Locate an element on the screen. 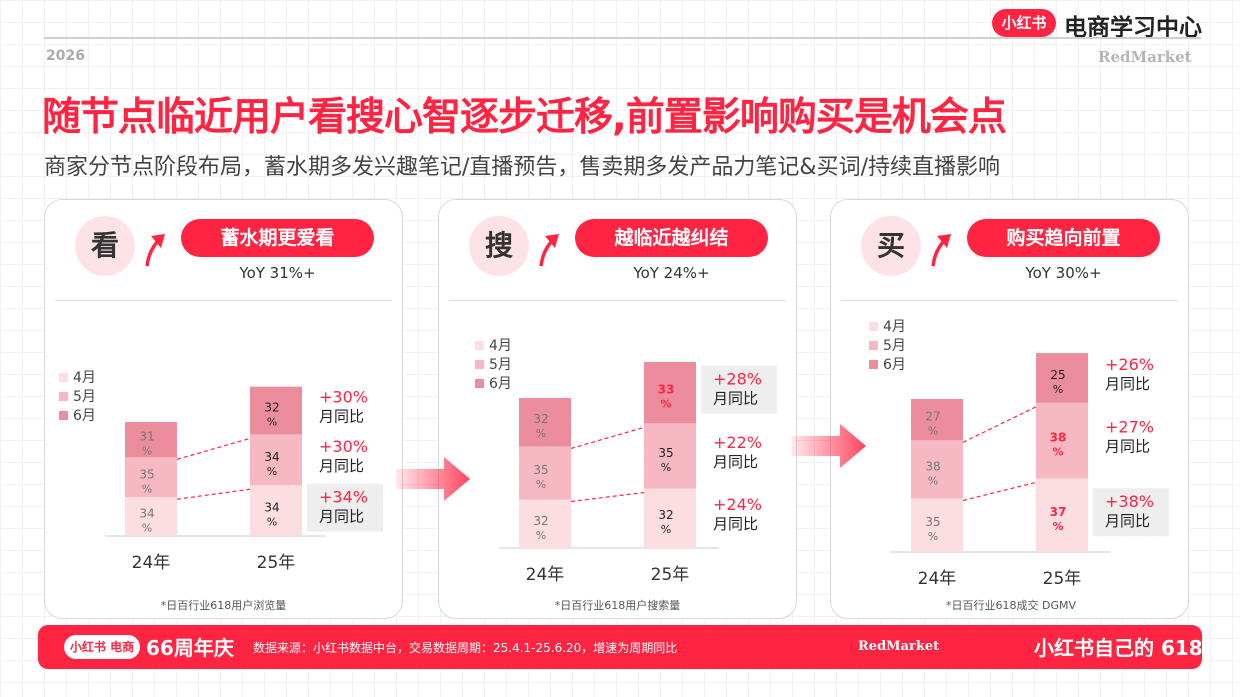 This screenshot has width=1240, height=697. look-yoy: YoY 31%+ is located at coordinates (277, 273).